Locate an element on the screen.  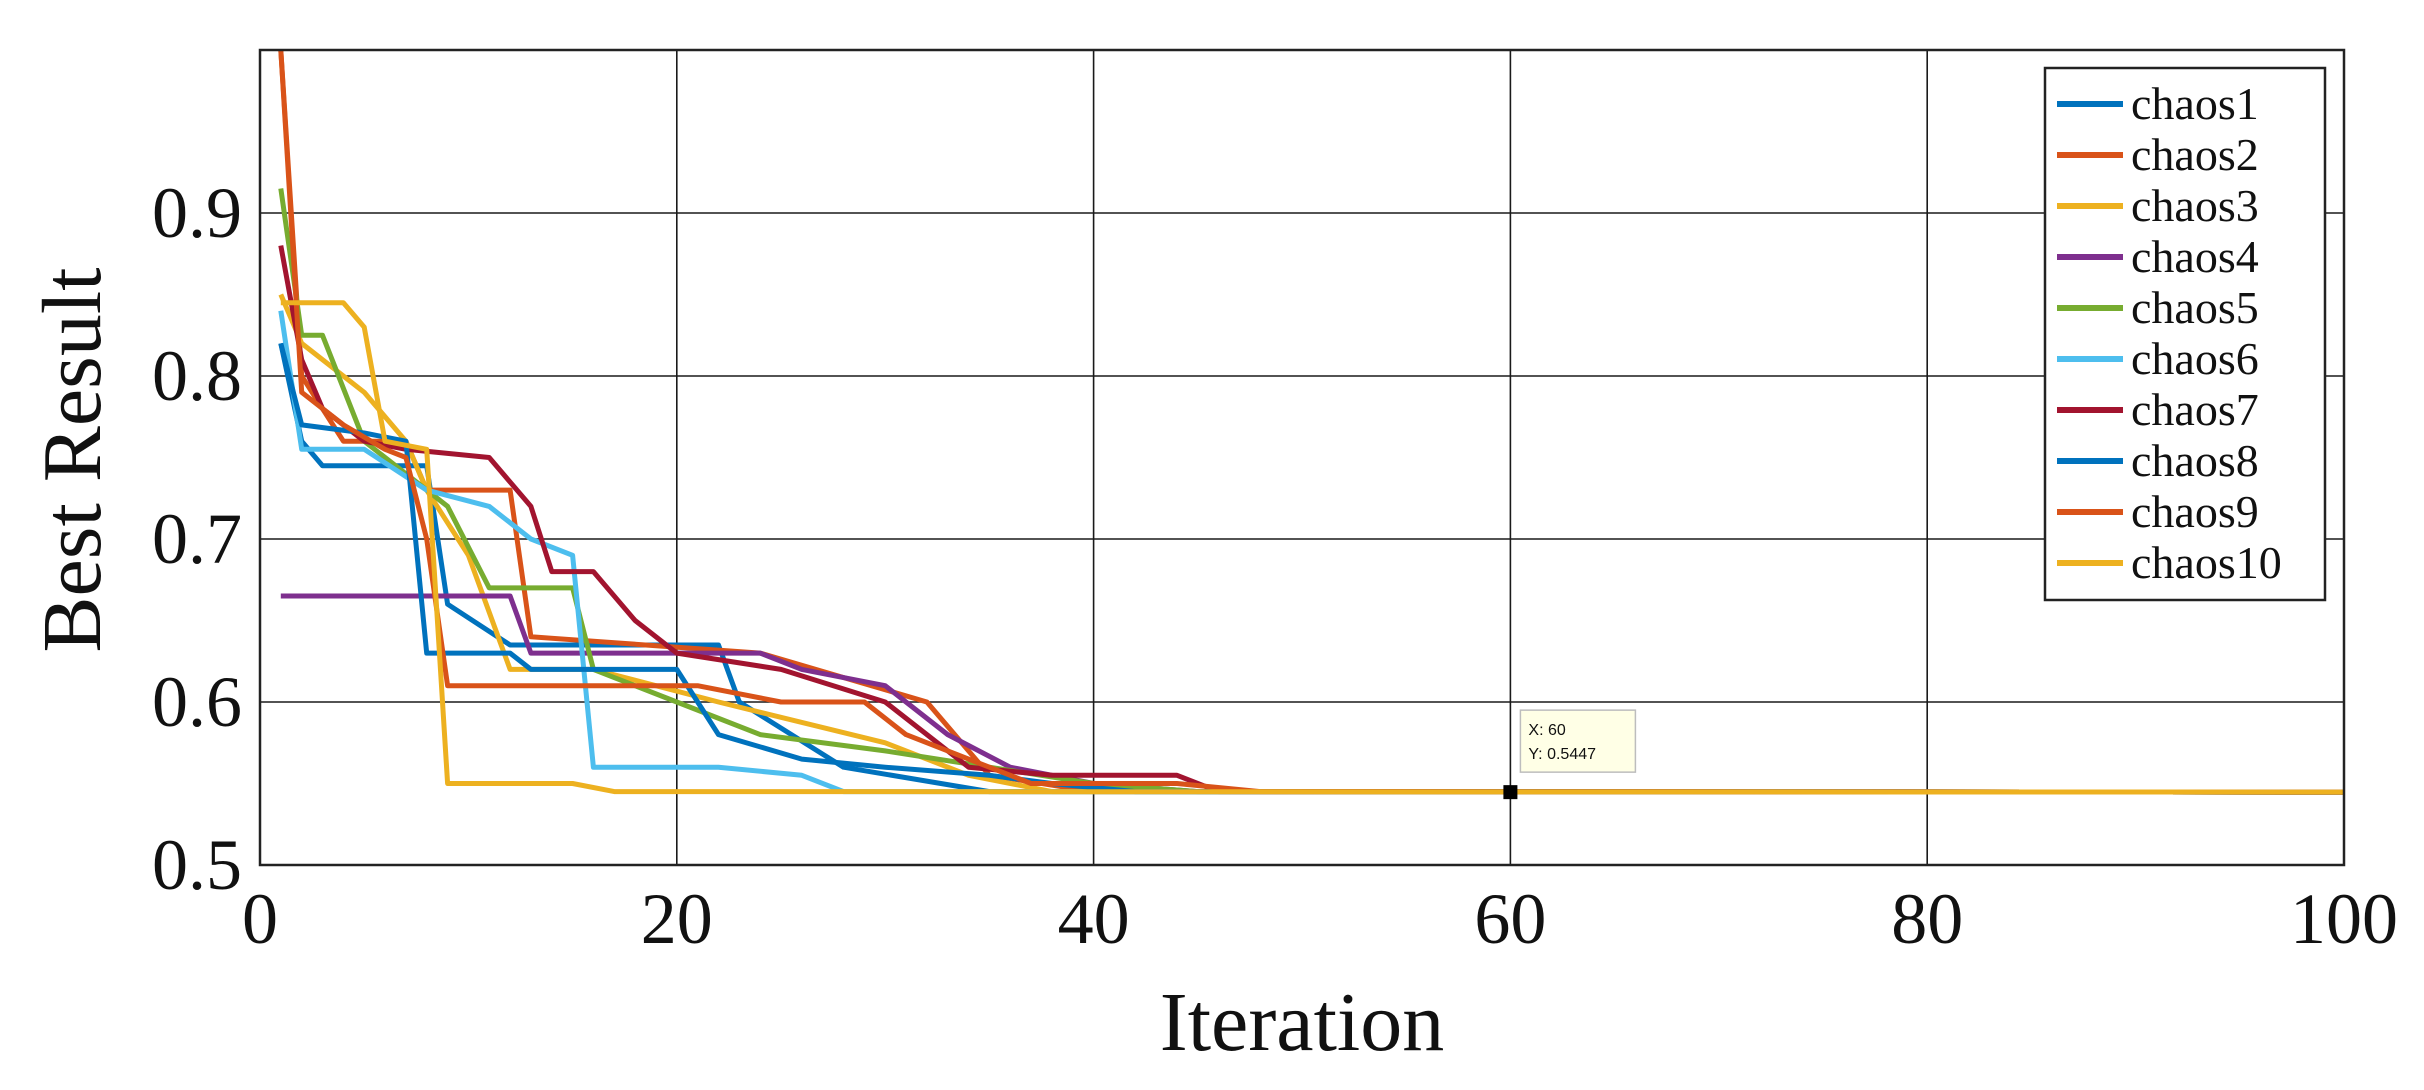
x-axis-label: Iteration is located at coordinates (1302, 1022).